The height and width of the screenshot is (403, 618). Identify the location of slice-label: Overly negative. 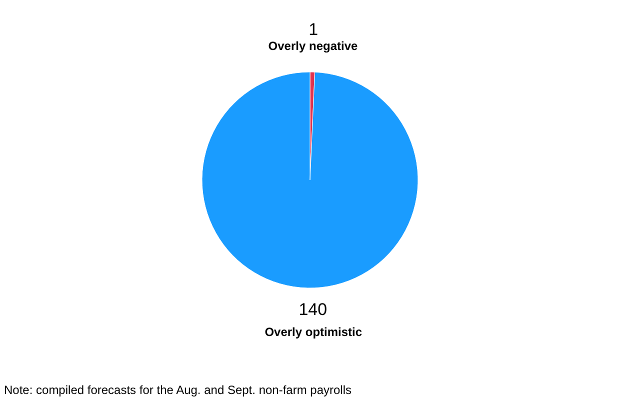
(313, 46).